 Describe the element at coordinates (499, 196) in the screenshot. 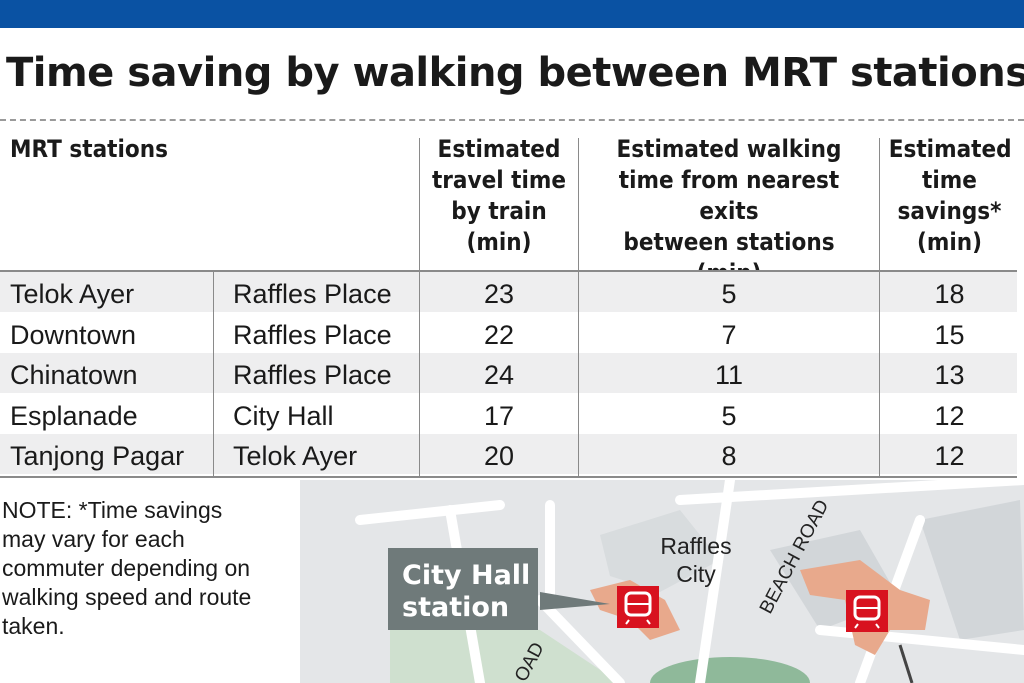

I see `header-train-time: Estimated travel time by train (min)` at that location.